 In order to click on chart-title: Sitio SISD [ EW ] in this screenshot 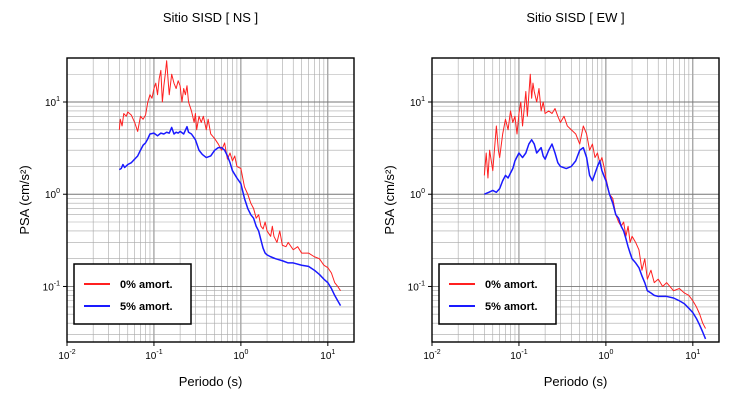, I will do `click(575, 17)`.